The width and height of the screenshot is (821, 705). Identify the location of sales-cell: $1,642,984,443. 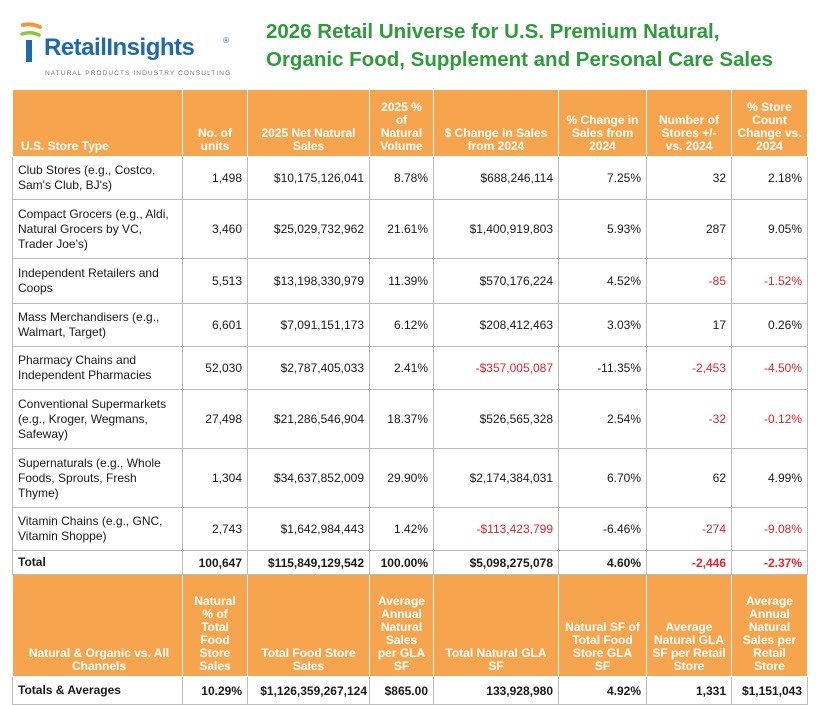
(308, 529).